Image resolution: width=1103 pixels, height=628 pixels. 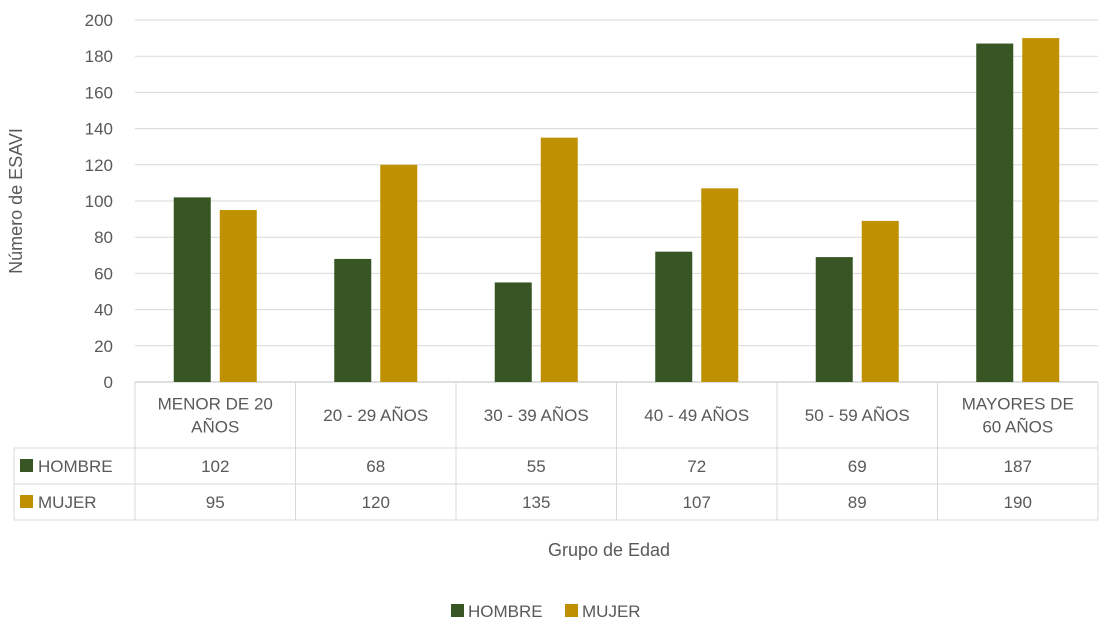 What do you see at coordinates (505, 611) in the screenshot?
I see `legend-label: HOMBRE` at bounding box center [505, 611].